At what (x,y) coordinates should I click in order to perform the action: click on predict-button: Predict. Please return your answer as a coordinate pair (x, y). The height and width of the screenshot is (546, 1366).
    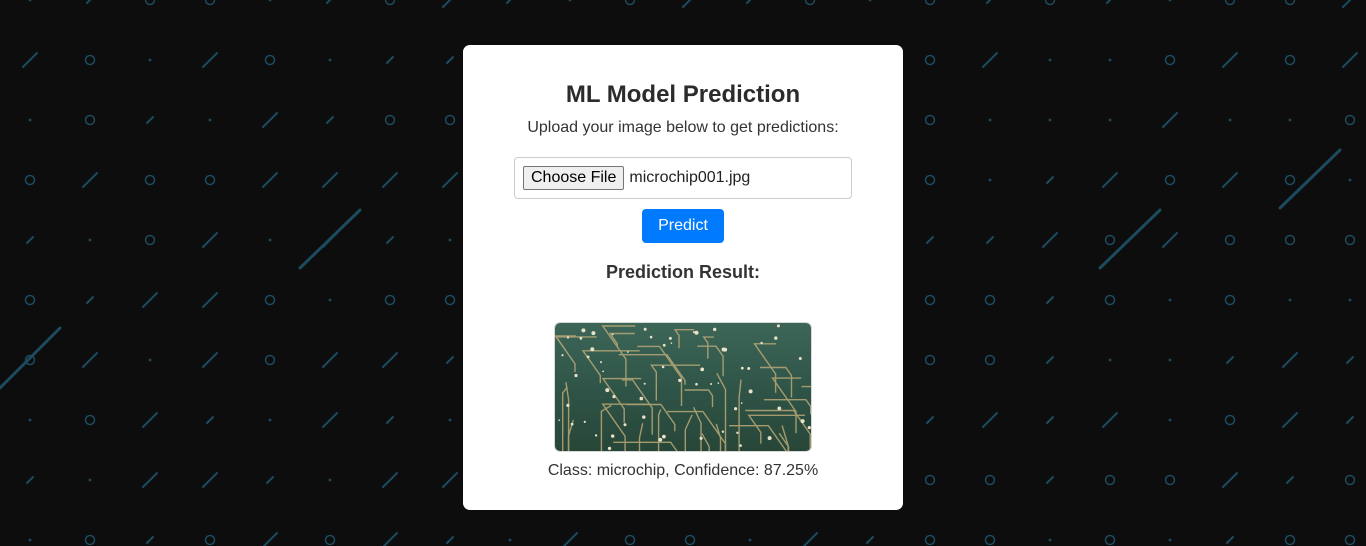
    Looking at the image, I should click on (683, 226).